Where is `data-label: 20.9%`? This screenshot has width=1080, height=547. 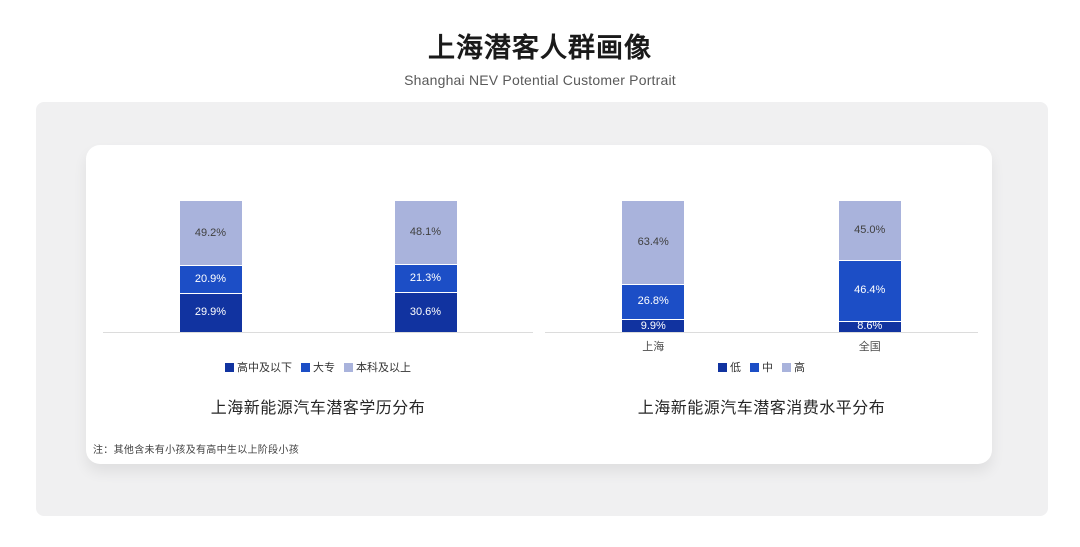 data-label: 20.9% is located at coordinates (210, 279).